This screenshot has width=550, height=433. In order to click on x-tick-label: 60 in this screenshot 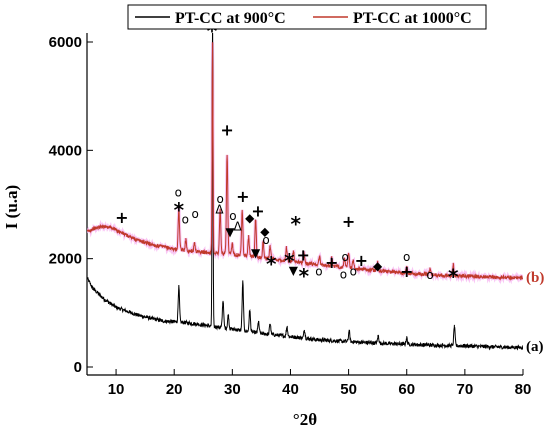, I will do `click(406, 389)`.